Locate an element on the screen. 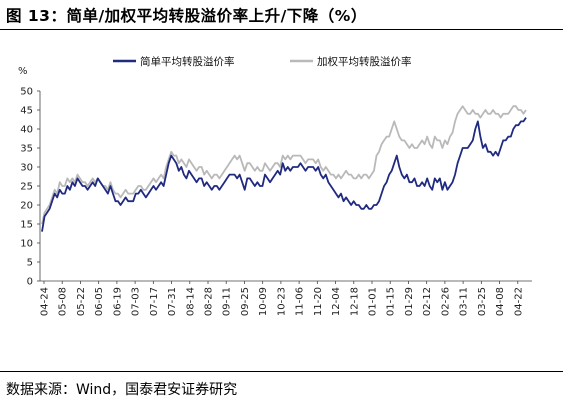 The height and width of the screenshot is (407, 563). y-tick-label: 45 is located at coordinates (26, 111).